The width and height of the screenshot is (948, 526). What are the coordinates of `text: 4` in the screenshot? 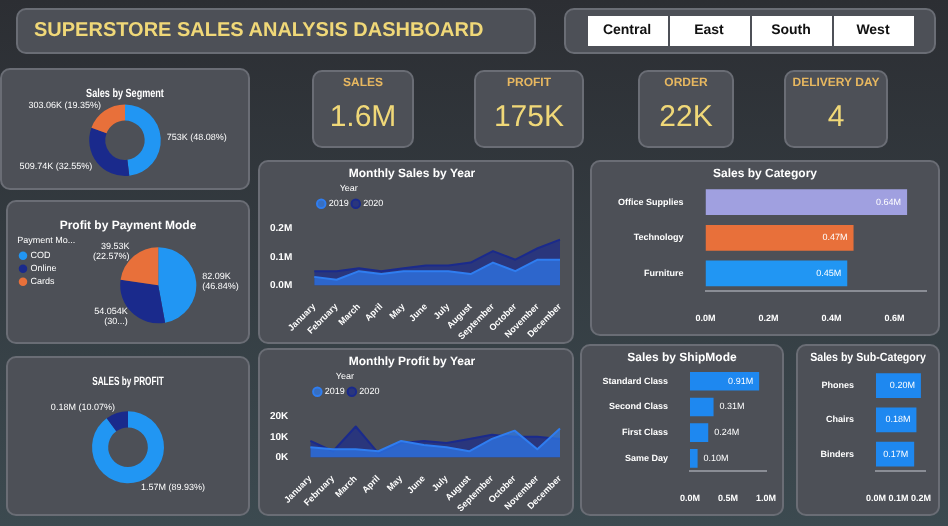 It's located at (836, 117).